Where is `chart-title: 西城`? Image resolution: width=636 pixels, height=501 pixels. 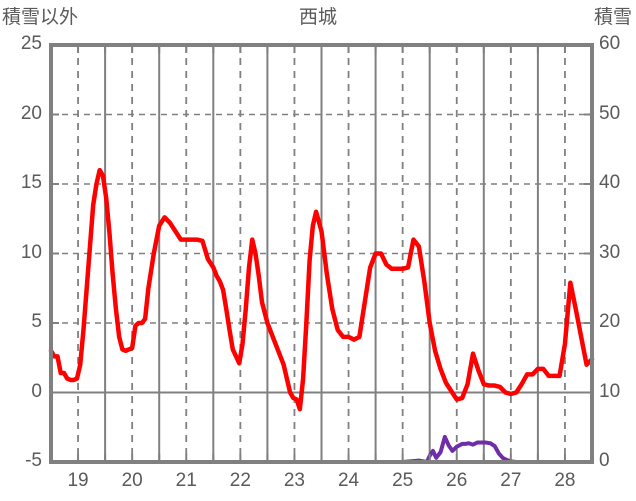
chart-title: 西城 is located at coordinates (317, 17).